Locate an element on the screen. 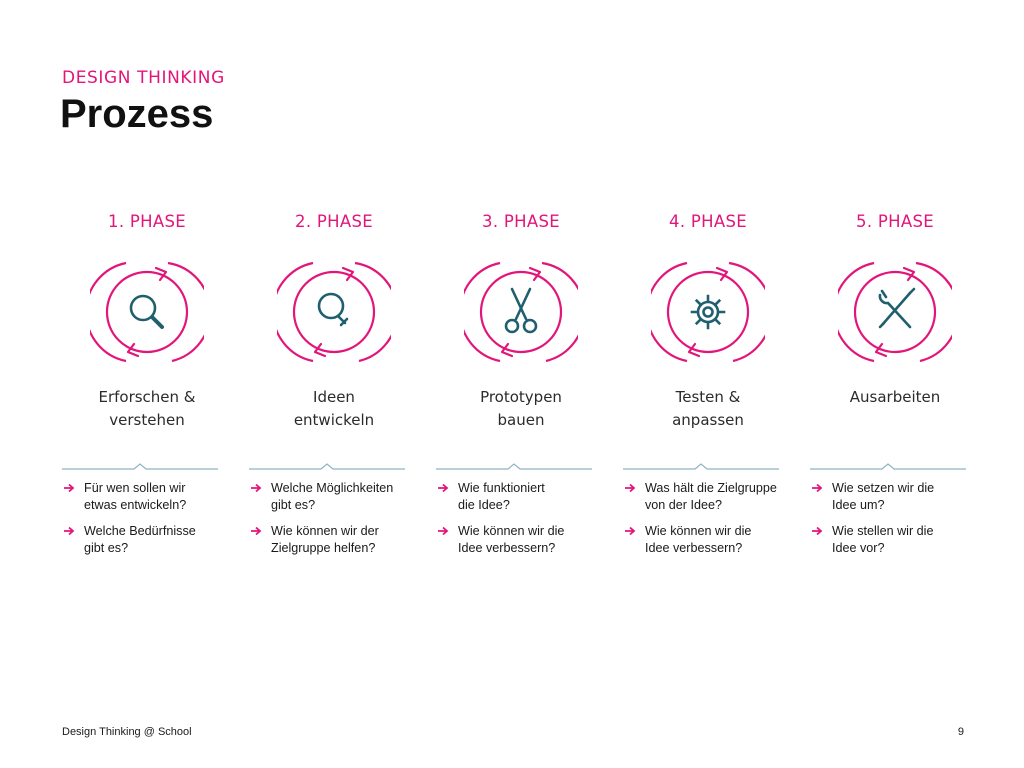 Image resolution: width=1024 pixels, height=768 pixels. footer-text: Design Thinking @ School is located at coordinates (127, 732).